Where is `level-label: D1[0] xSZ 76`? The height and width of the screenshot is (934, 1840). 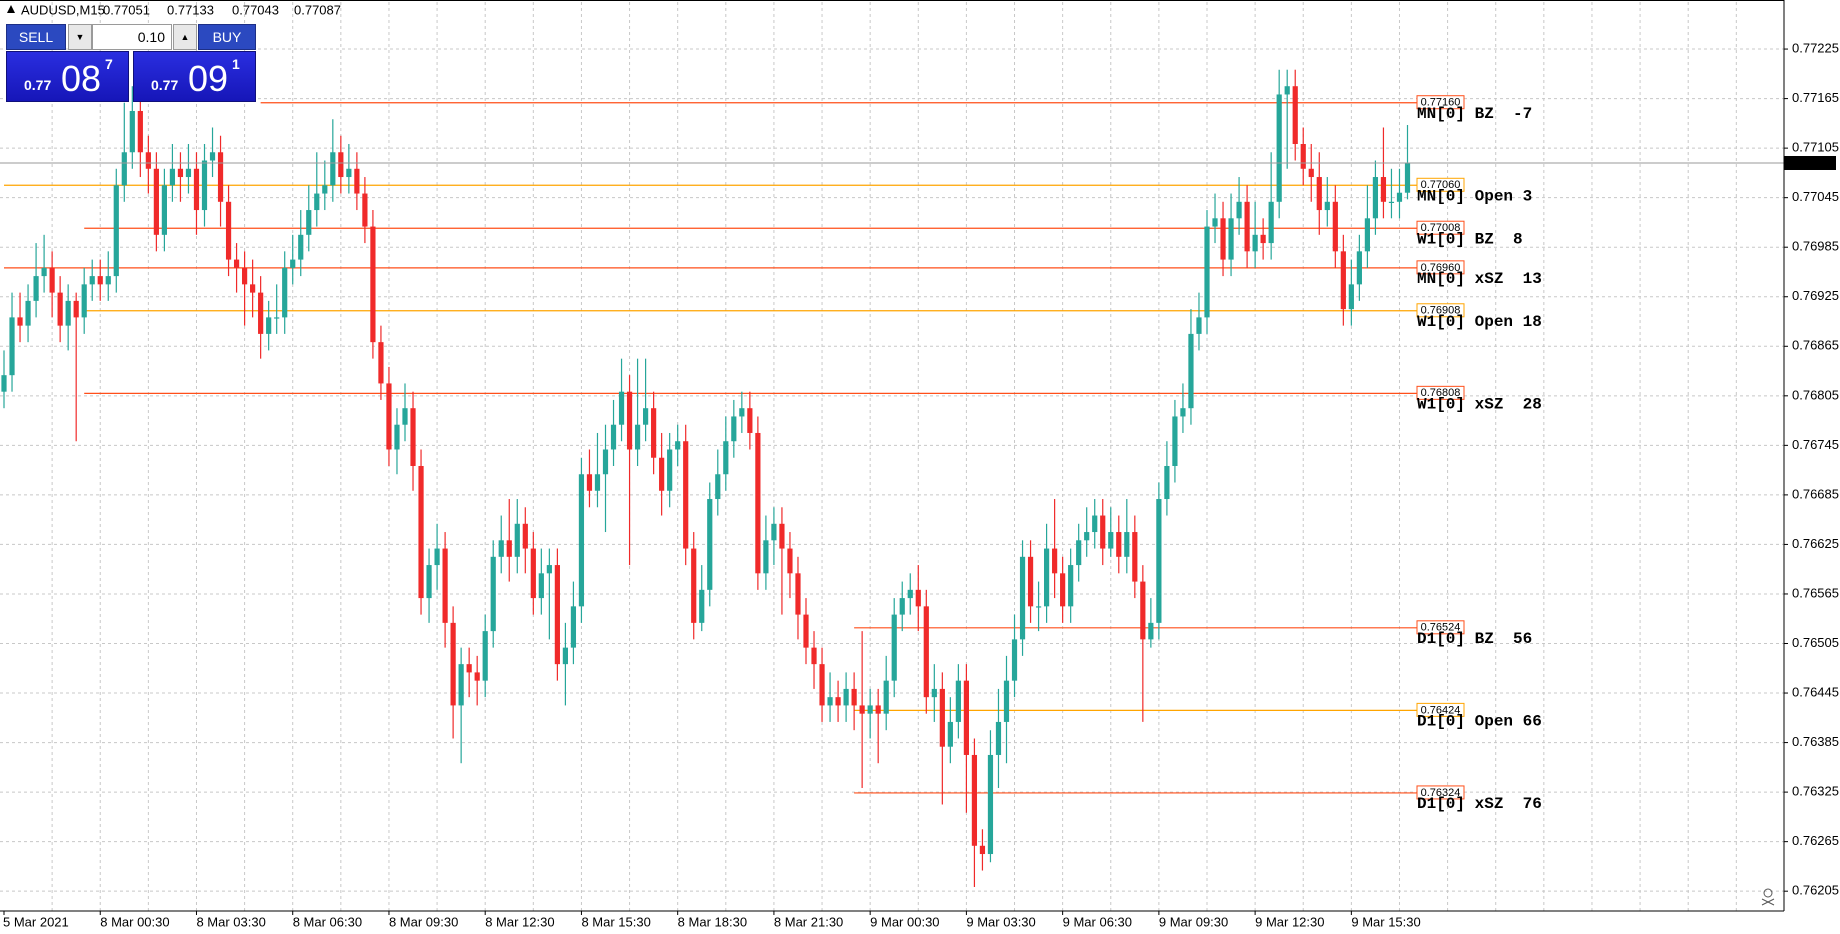 level-label: D1[0] xSZ 76 is located at coordinates (1479, 804).